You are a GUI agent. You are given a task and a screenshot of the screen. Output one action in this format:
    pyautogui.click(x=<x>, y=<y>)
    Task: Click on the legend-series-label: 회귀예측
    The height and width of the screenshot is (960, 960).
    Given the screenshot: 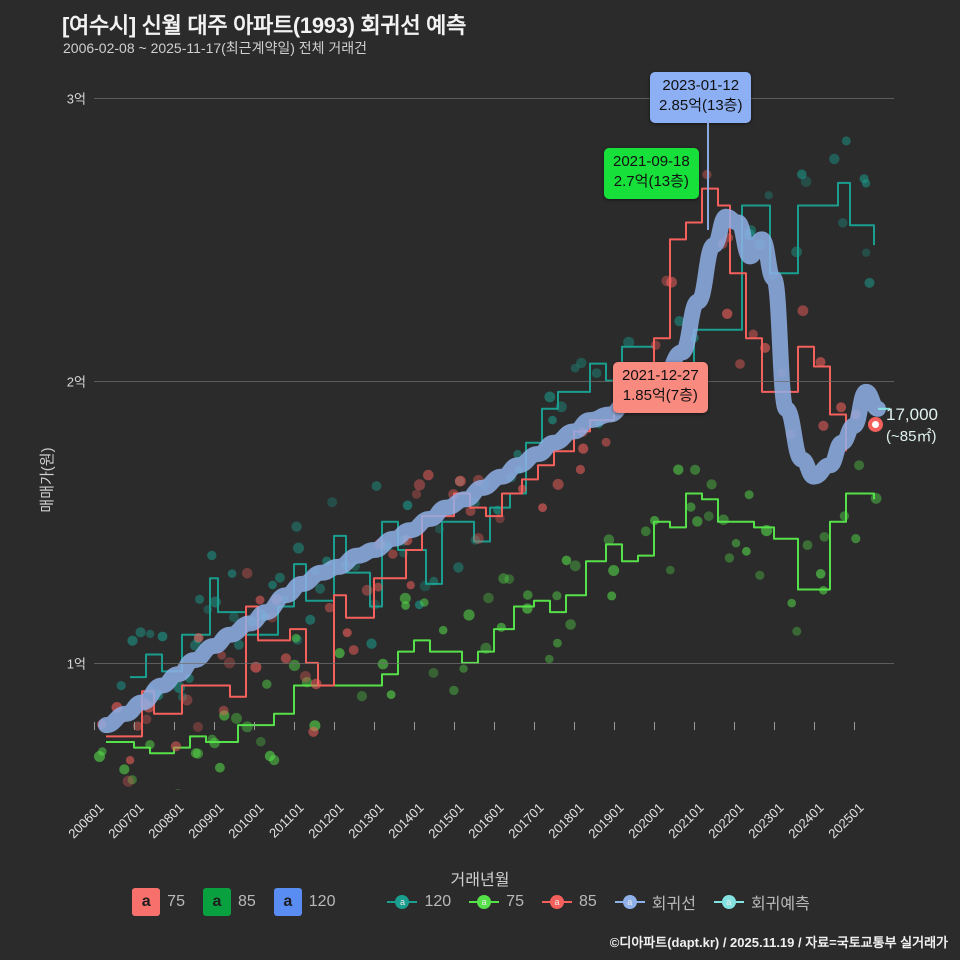 What is the action you would take?
    pyautogui.click(x=780, y=904)
    